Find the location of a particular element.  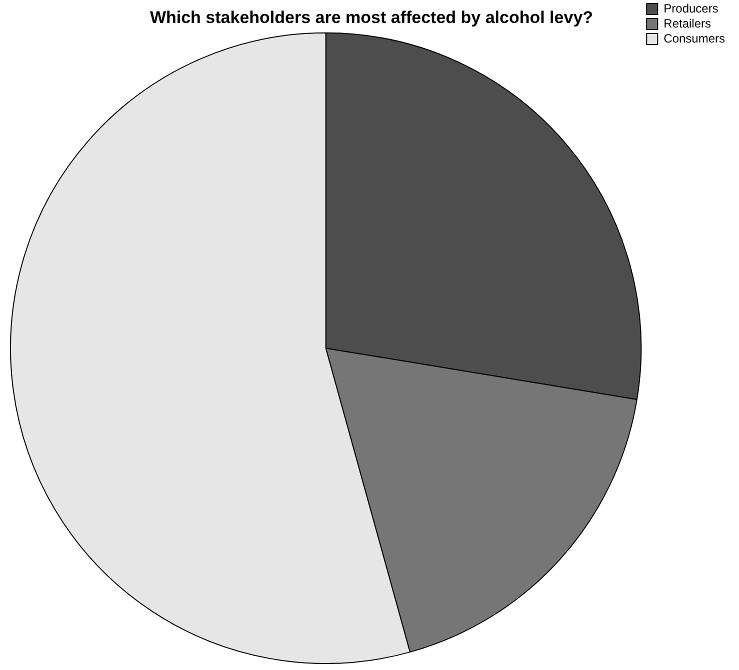

chart-title: Which stakeholders are most affected by alcohol levy? is located at coordinates (372, 17).